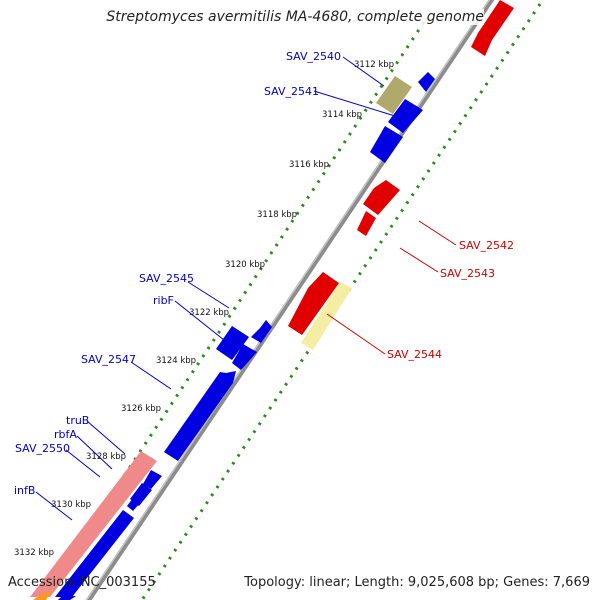  What do you see at coordinates (42, 595) in the screenshot?
I see `gene-orange-bottom` at bounding box center [42, 595].